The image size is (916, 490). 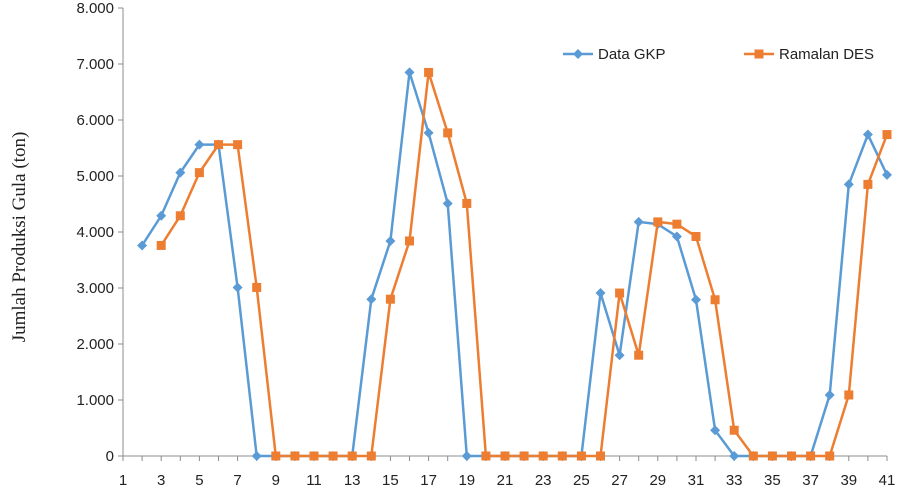 I want to click on y-tick-label: 2.000, so click(x=95, y=344).